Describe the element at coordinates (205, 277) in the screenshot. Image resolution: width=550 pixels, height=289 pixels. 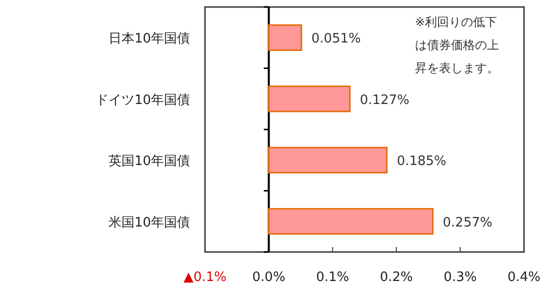
I see `x-tick-label: ▲0.1%` at that location.